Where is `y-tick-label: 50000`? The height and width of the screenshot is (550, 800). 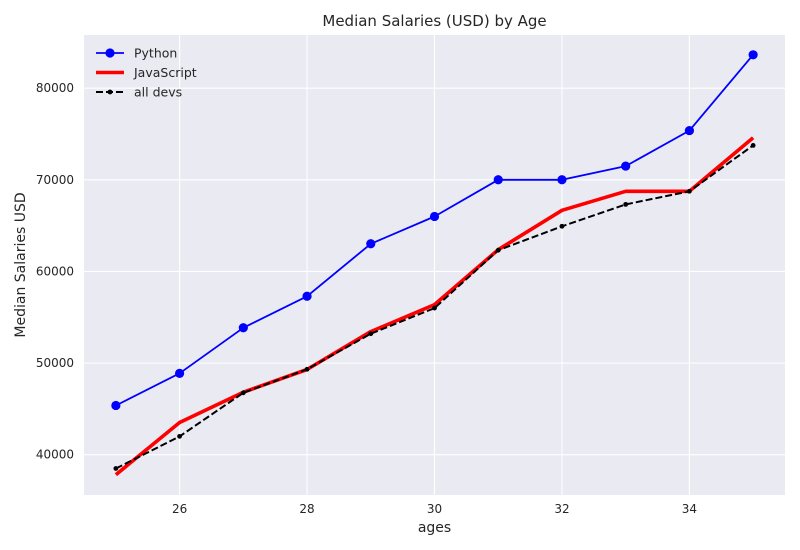
y-tick-label: 50000 is located at coordinates (55, 363).